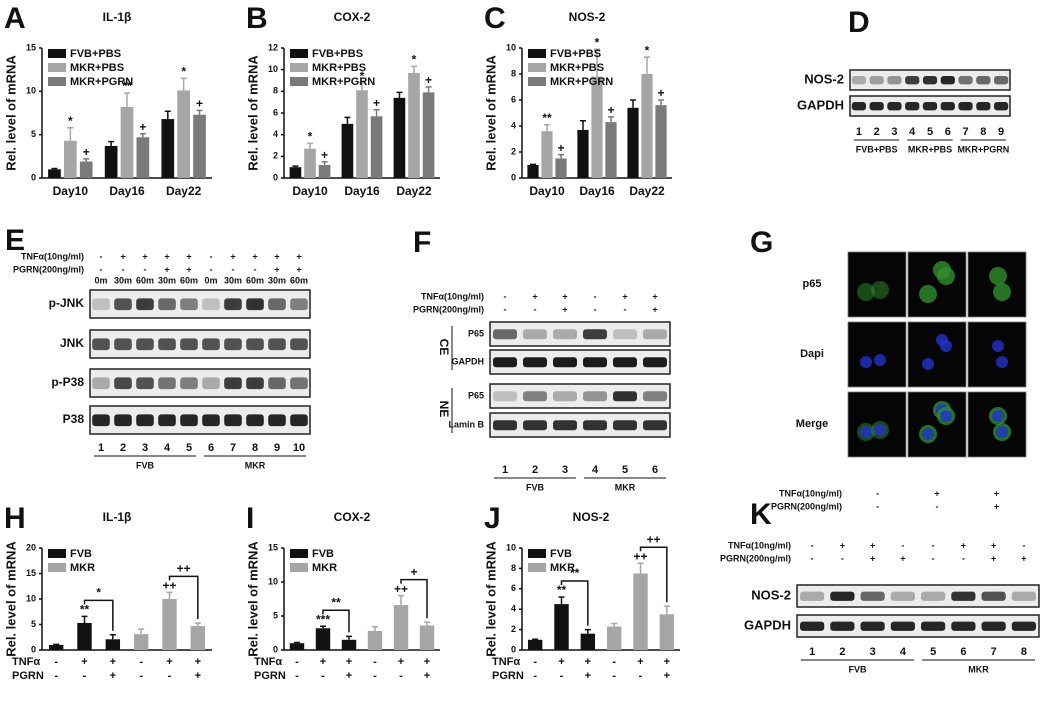 This screenshot has height=715, width=1050. What do you see at coordinates (250, 518) in the screenshot?
I see `panel-letter: I` at bounding box center [250, 518].